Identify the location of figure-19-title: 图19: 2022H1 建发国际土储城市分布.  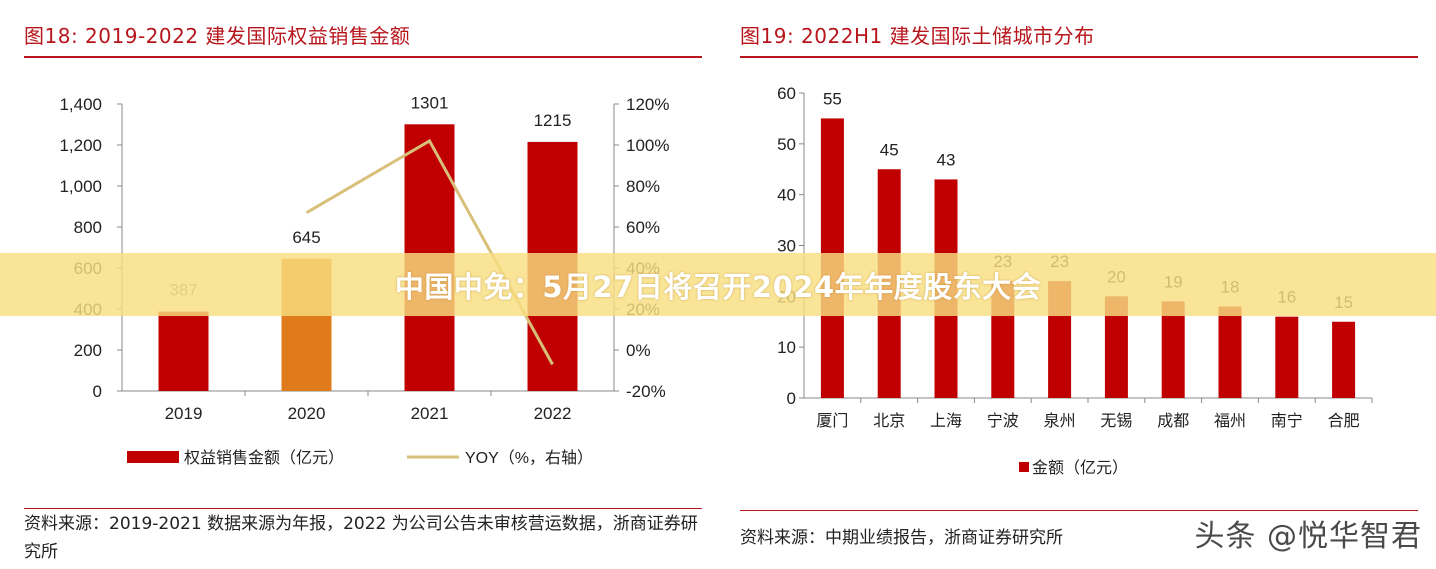
(917, 36).